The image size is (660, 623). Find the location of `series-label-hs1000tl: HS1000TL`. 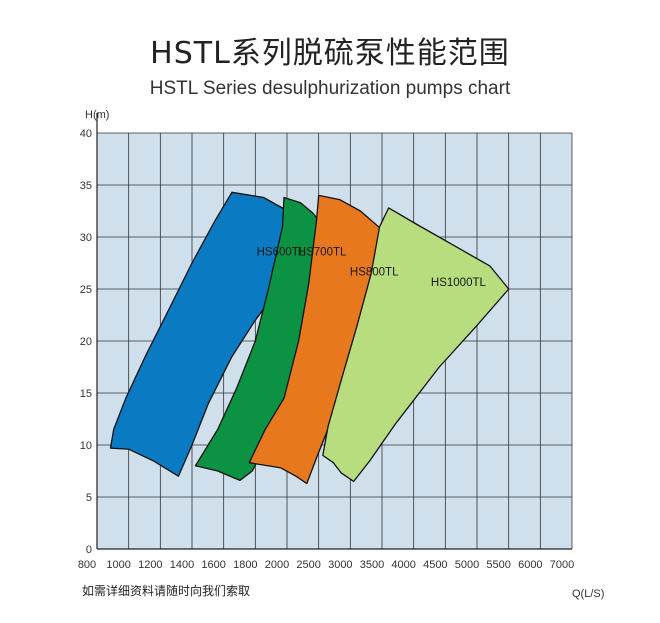

series-label-hs1000tl: HS1000TL is located at coordinates (459, 283).